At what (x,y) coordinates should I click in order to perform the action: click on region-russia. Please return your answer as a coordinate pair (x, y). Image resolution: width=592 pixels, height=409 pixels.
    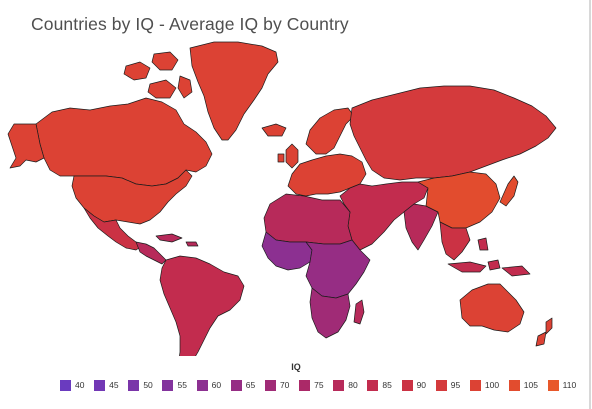
    Looking at the image, I should click on (453, 133).